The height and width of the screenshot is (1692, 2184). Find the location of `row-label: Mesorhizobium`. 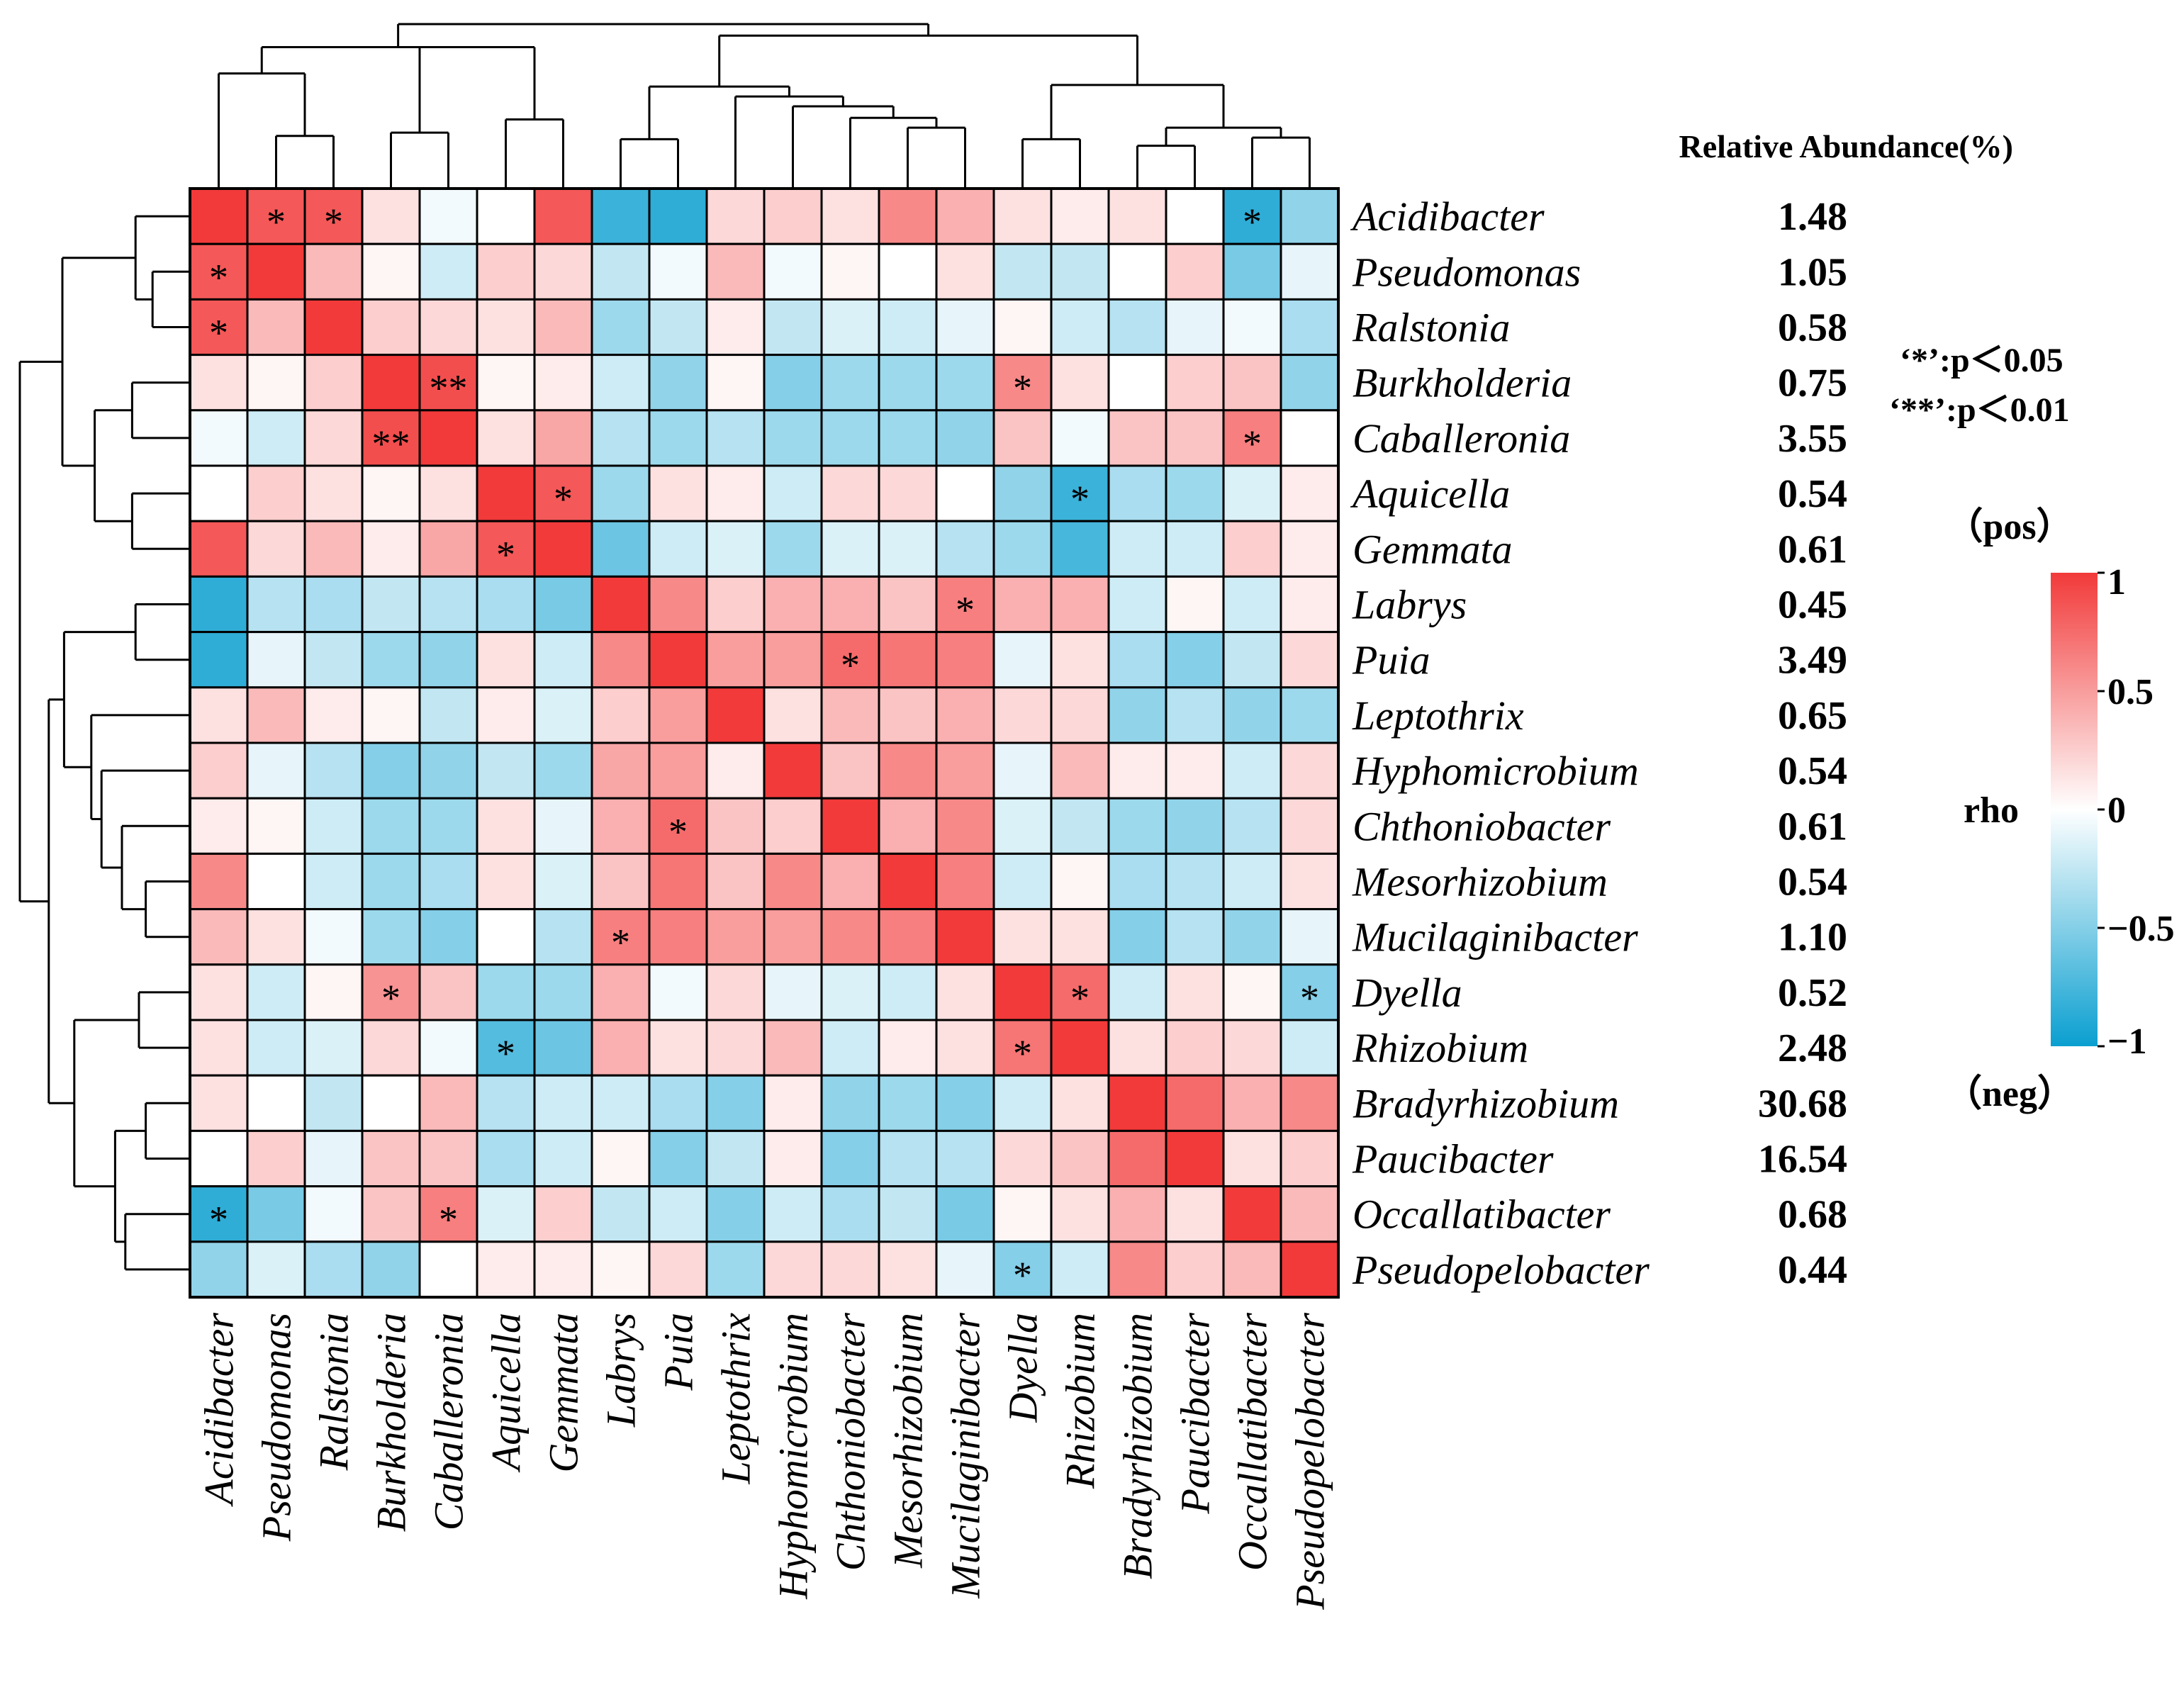

row-label: Mesorhizobium is located at coordinates (1480, 882).